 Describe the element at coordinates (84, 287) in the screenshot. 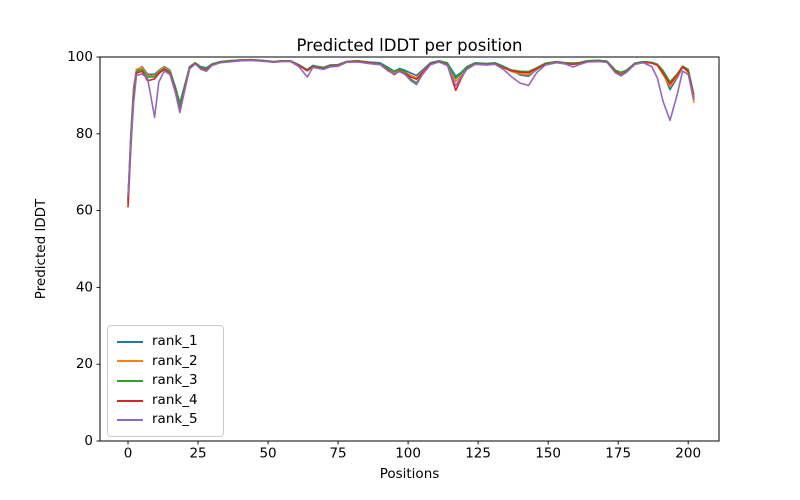

I see `y-tick-label: 40` at that location.